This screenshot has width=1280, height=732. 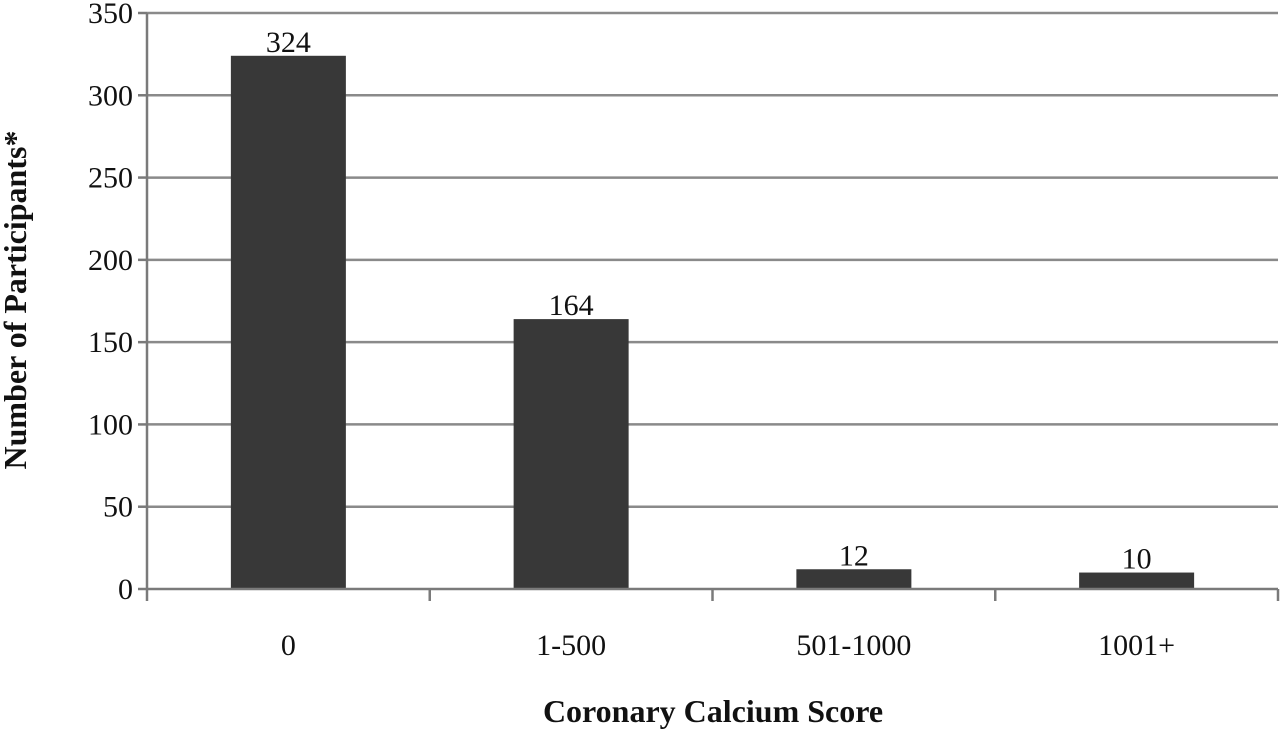 What do you see at coordinates (110, 424) in the screenshot?
I see `y-tick-label-100: 100` at bounding box center [110, 424].